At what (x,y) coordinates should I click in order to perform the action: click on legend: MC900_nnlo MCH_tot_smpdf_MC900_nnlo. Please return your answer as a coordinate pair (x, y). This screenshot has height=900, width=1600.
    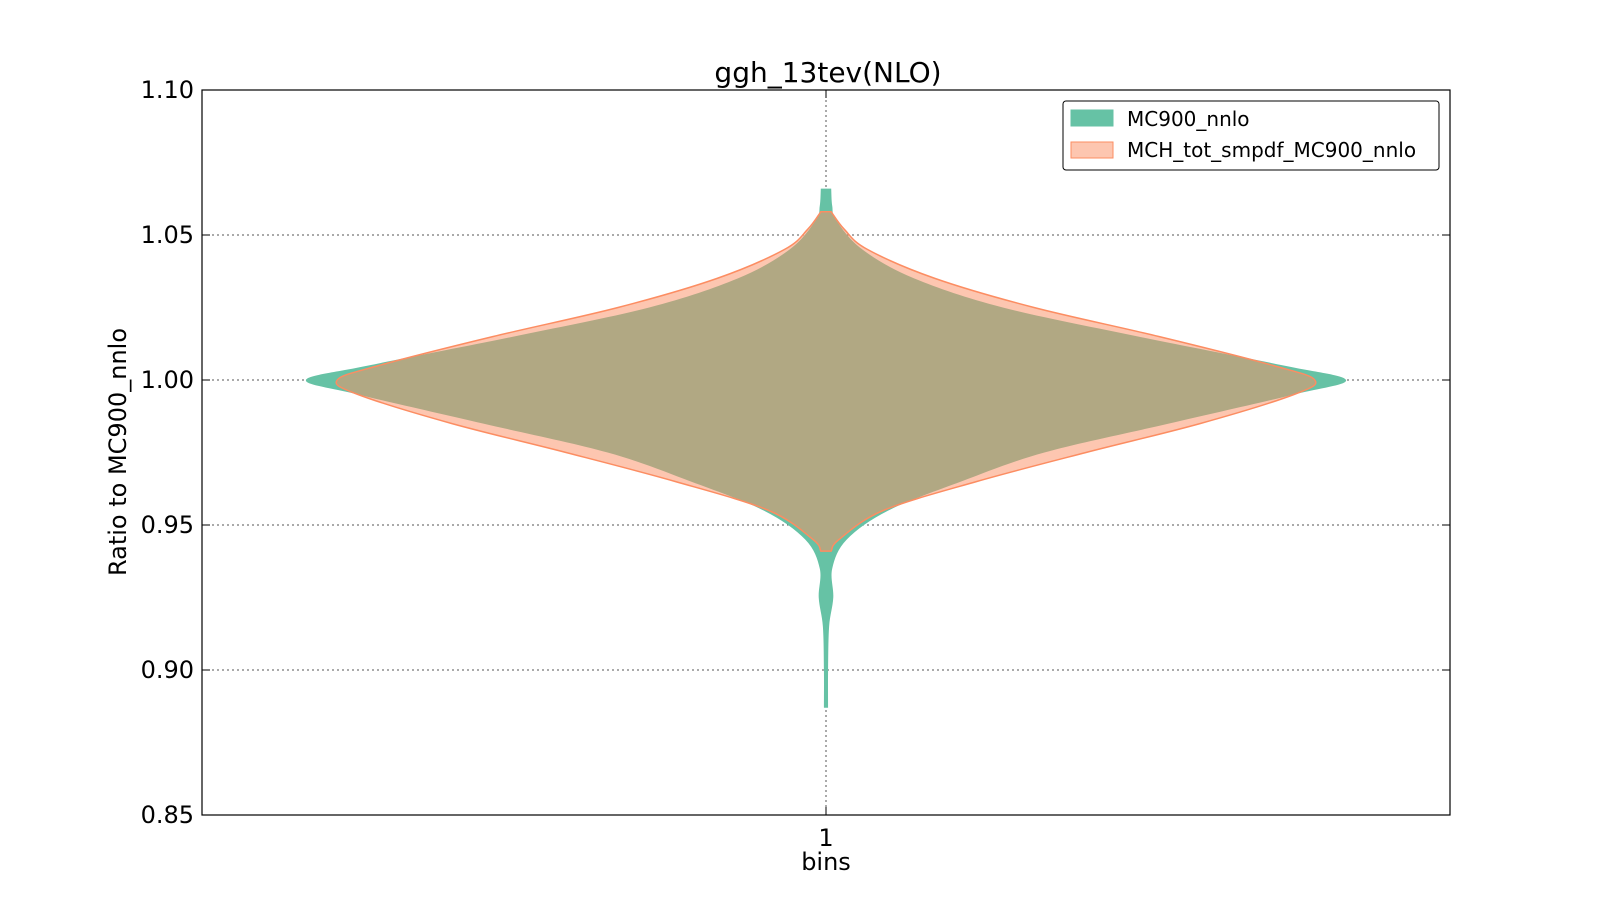
    Looking at the image, I should click on (1251, 135).